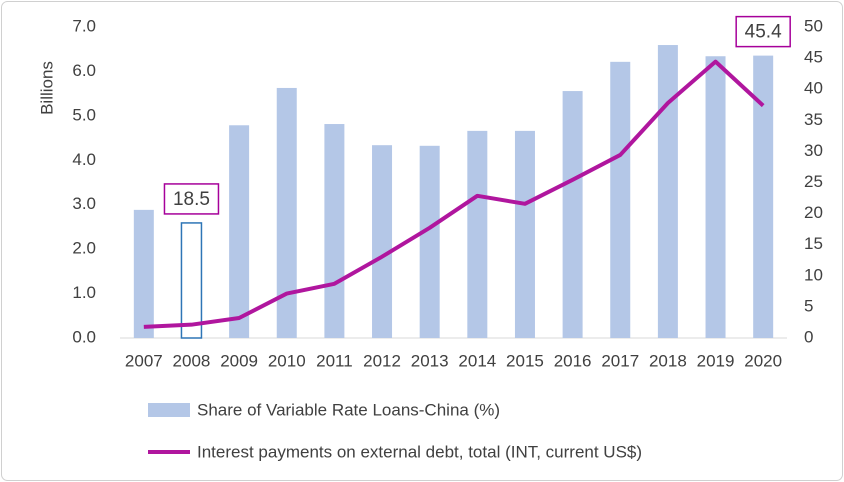 The image size is (844, 482). What do you see at coordinates (84, 70) in the screenshot?
I see `y-tick-label: 6.0` at bounding box center [84, 70].